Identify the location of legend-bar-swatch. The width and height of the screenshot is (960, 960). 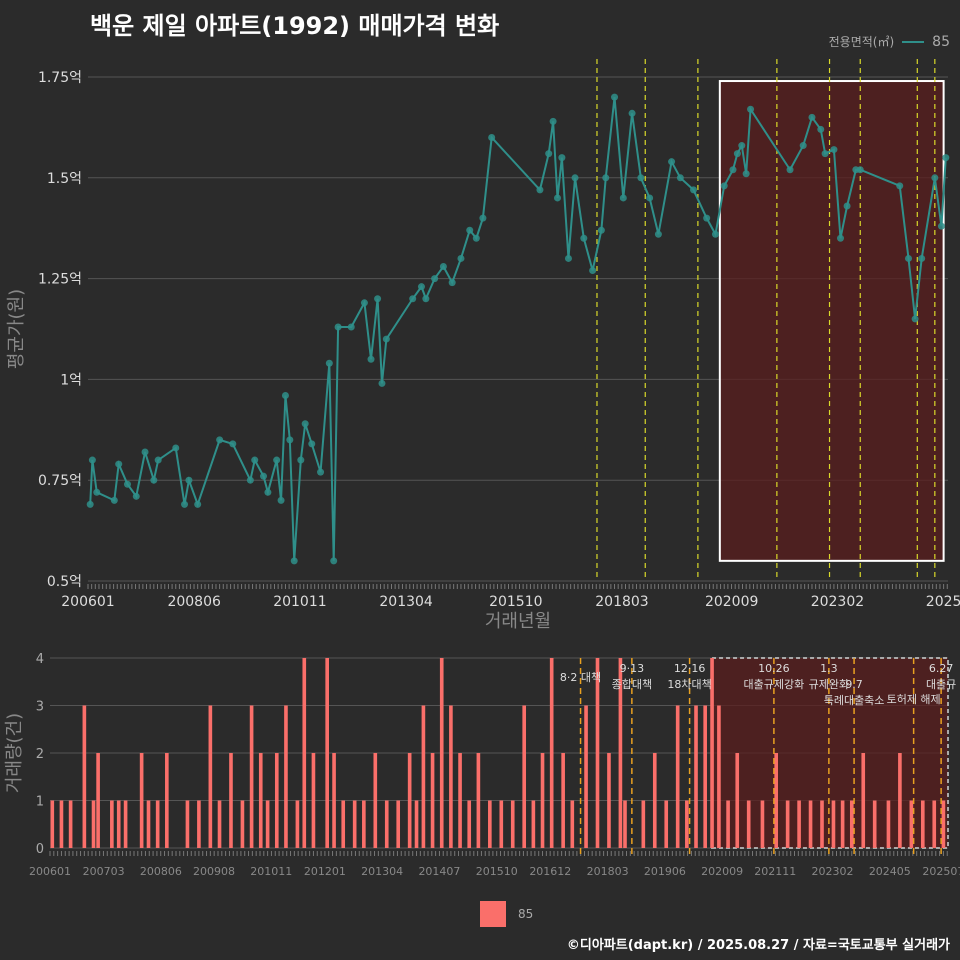
(493, 914).